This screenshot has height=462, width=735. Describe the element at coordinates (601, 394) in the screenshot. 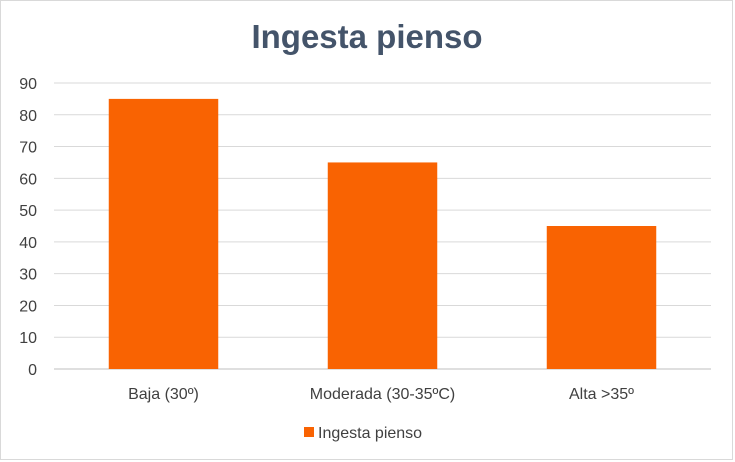

I see `x-tick-label: Alta >35º` at that location.